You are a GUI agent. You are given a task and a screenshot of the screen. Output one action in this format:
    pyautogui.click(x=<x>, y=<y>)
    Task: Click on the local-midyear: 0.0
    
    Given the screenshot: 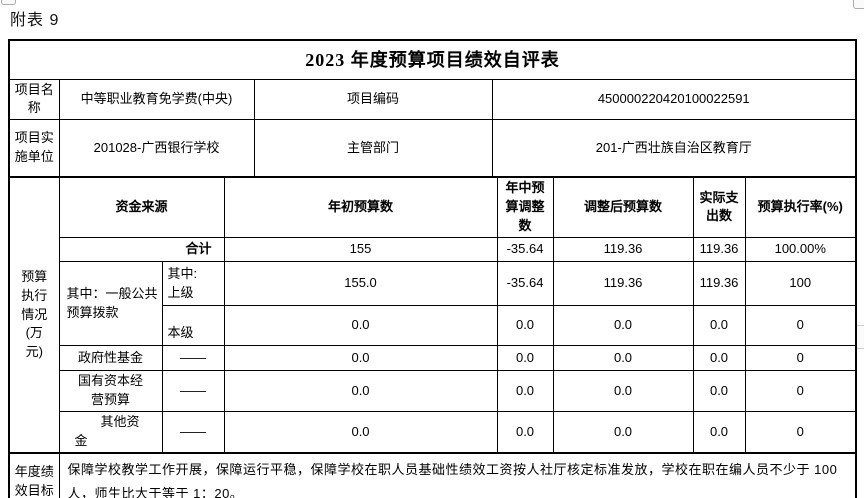 What is the action you would take?
    pyautogui.click(x=525, y=326)
    